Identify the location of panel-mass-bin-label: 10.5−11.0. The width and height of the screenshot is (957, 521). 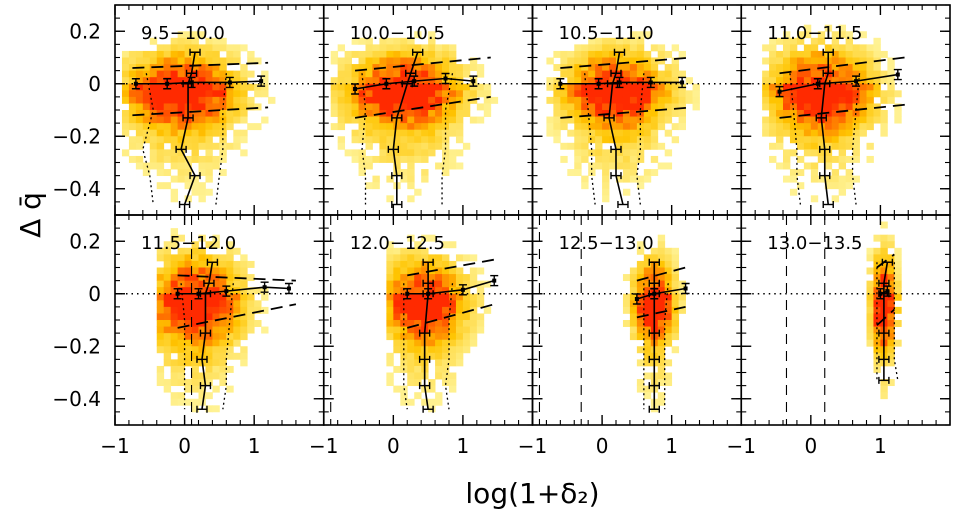
(606, 33).